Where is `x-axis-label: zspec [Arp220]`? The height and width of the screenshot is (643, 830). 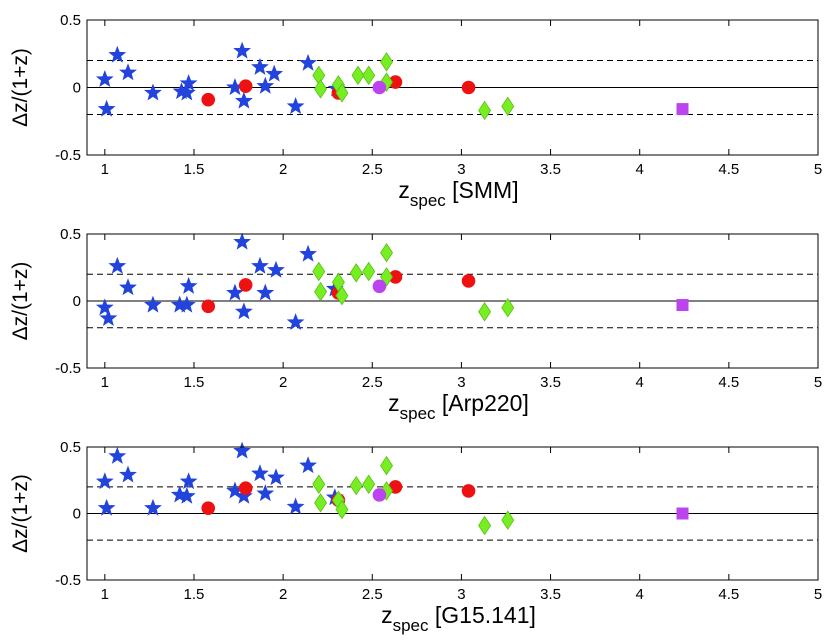 x-axis-label: zspec [Arp220] is located at coordinates (458, 406).